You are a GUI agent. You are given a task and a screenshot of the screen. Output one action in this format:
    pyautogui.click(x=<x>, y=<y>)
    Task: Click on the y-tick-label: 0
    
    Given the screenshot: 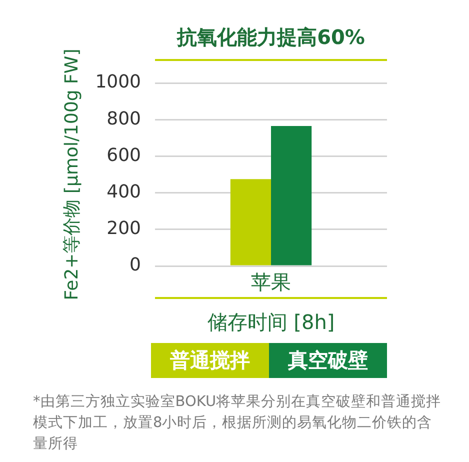 What is the action you would take?
    pyautogui.click(x=135, y=265)
    